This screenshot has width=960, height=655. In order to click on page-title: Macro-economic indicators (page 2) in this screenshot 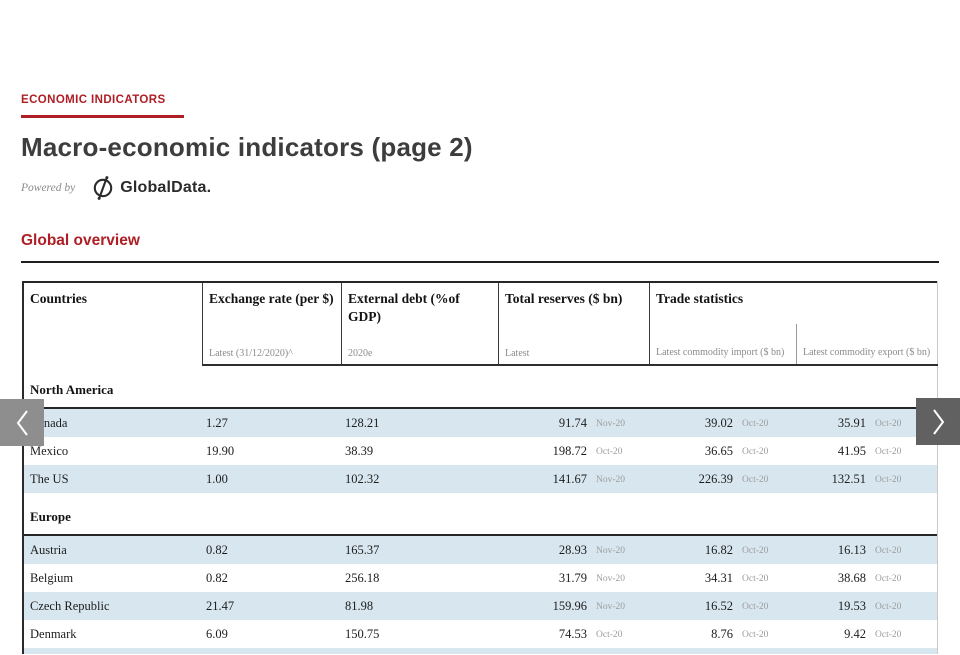, I will do `click(247, 147)`.